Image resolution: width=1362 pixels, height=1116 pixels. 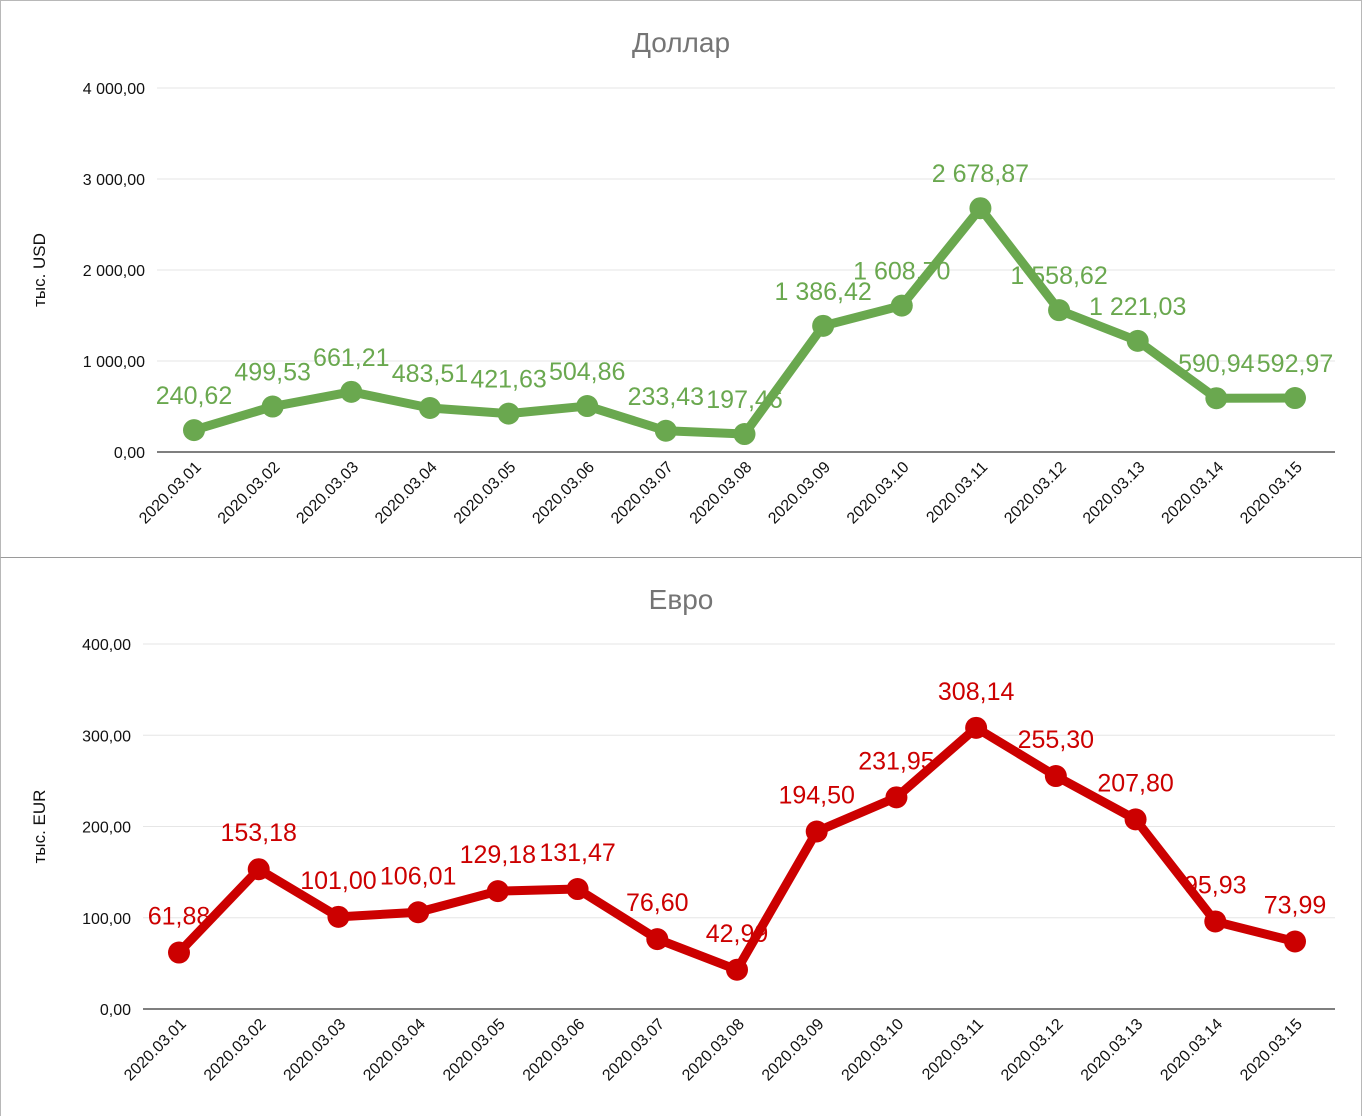 I want to click on data-label: 421,63, so click(x=508, y=380).